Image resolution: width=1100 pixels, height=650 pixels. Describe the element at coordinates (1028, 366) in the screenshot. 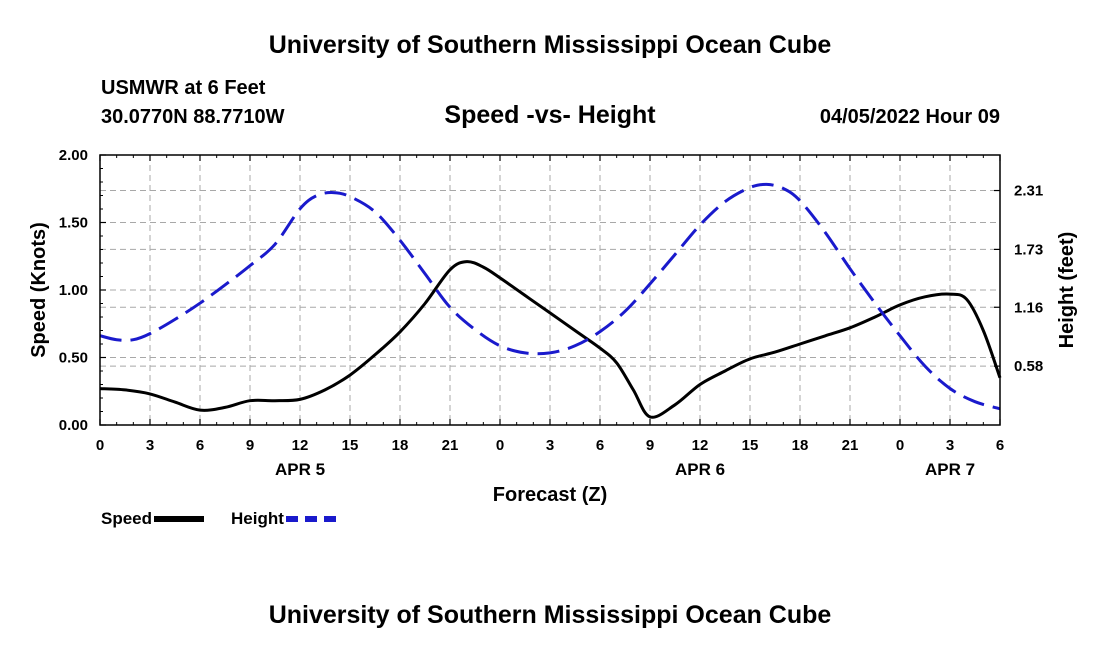

I see `y2-tick-label: 0.58` at that location.